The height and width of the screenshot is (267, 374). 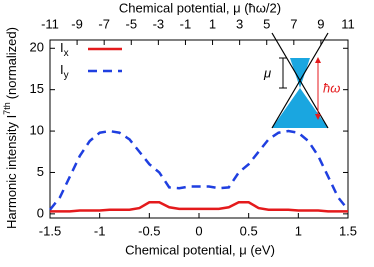 What do you see at coordinates (300, 73) in the screenshot?
I see `inset-upper-fill` at bounding box center [300, 73].